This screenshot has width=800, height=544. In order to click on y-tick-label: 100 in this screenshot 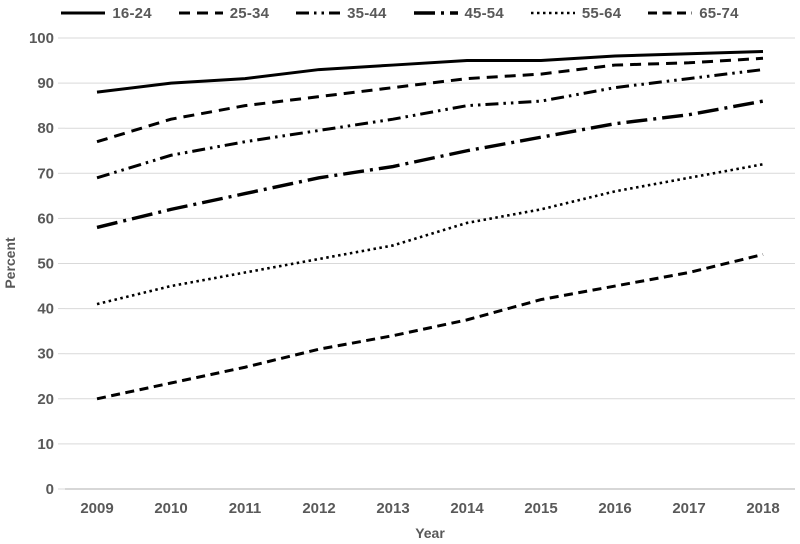, I will do `click(41, 38)`.